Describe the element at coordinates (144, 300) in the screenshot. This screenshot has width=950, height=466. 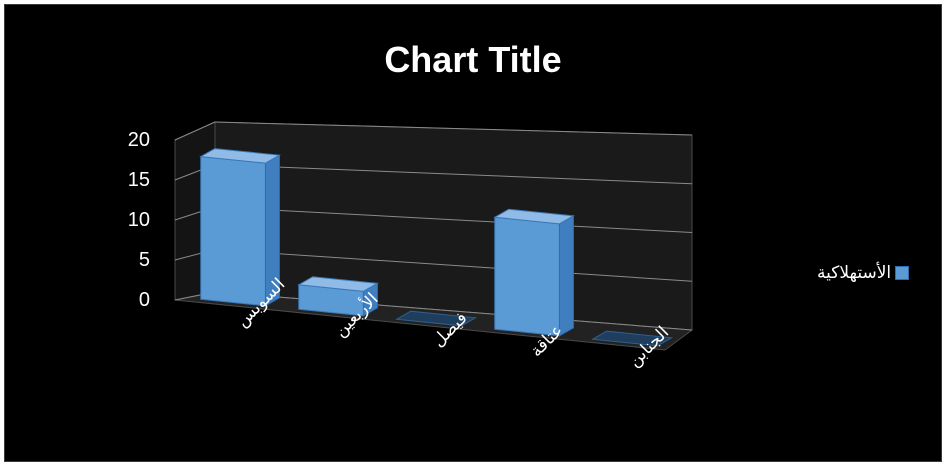
I see `y-tick-label: 0` at that location.